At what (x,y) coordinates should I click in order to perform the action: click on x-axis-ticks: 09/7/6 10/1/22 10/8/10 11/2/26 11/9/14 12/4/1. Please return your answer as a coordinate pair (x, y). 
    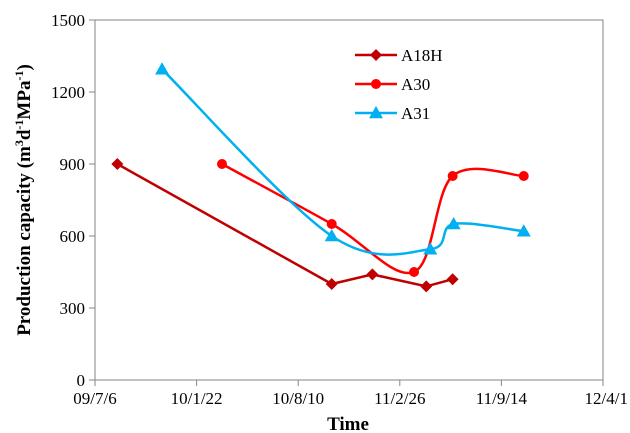
    Looking at the image, I should click on (350, 394).